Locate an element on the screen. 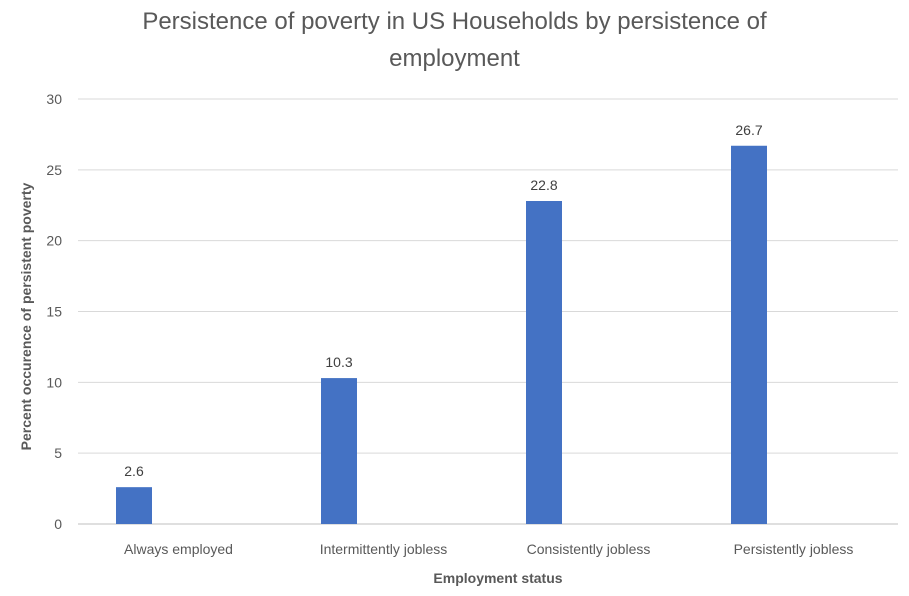  y-tick-label: 25 is located at coordinates (54, 170).